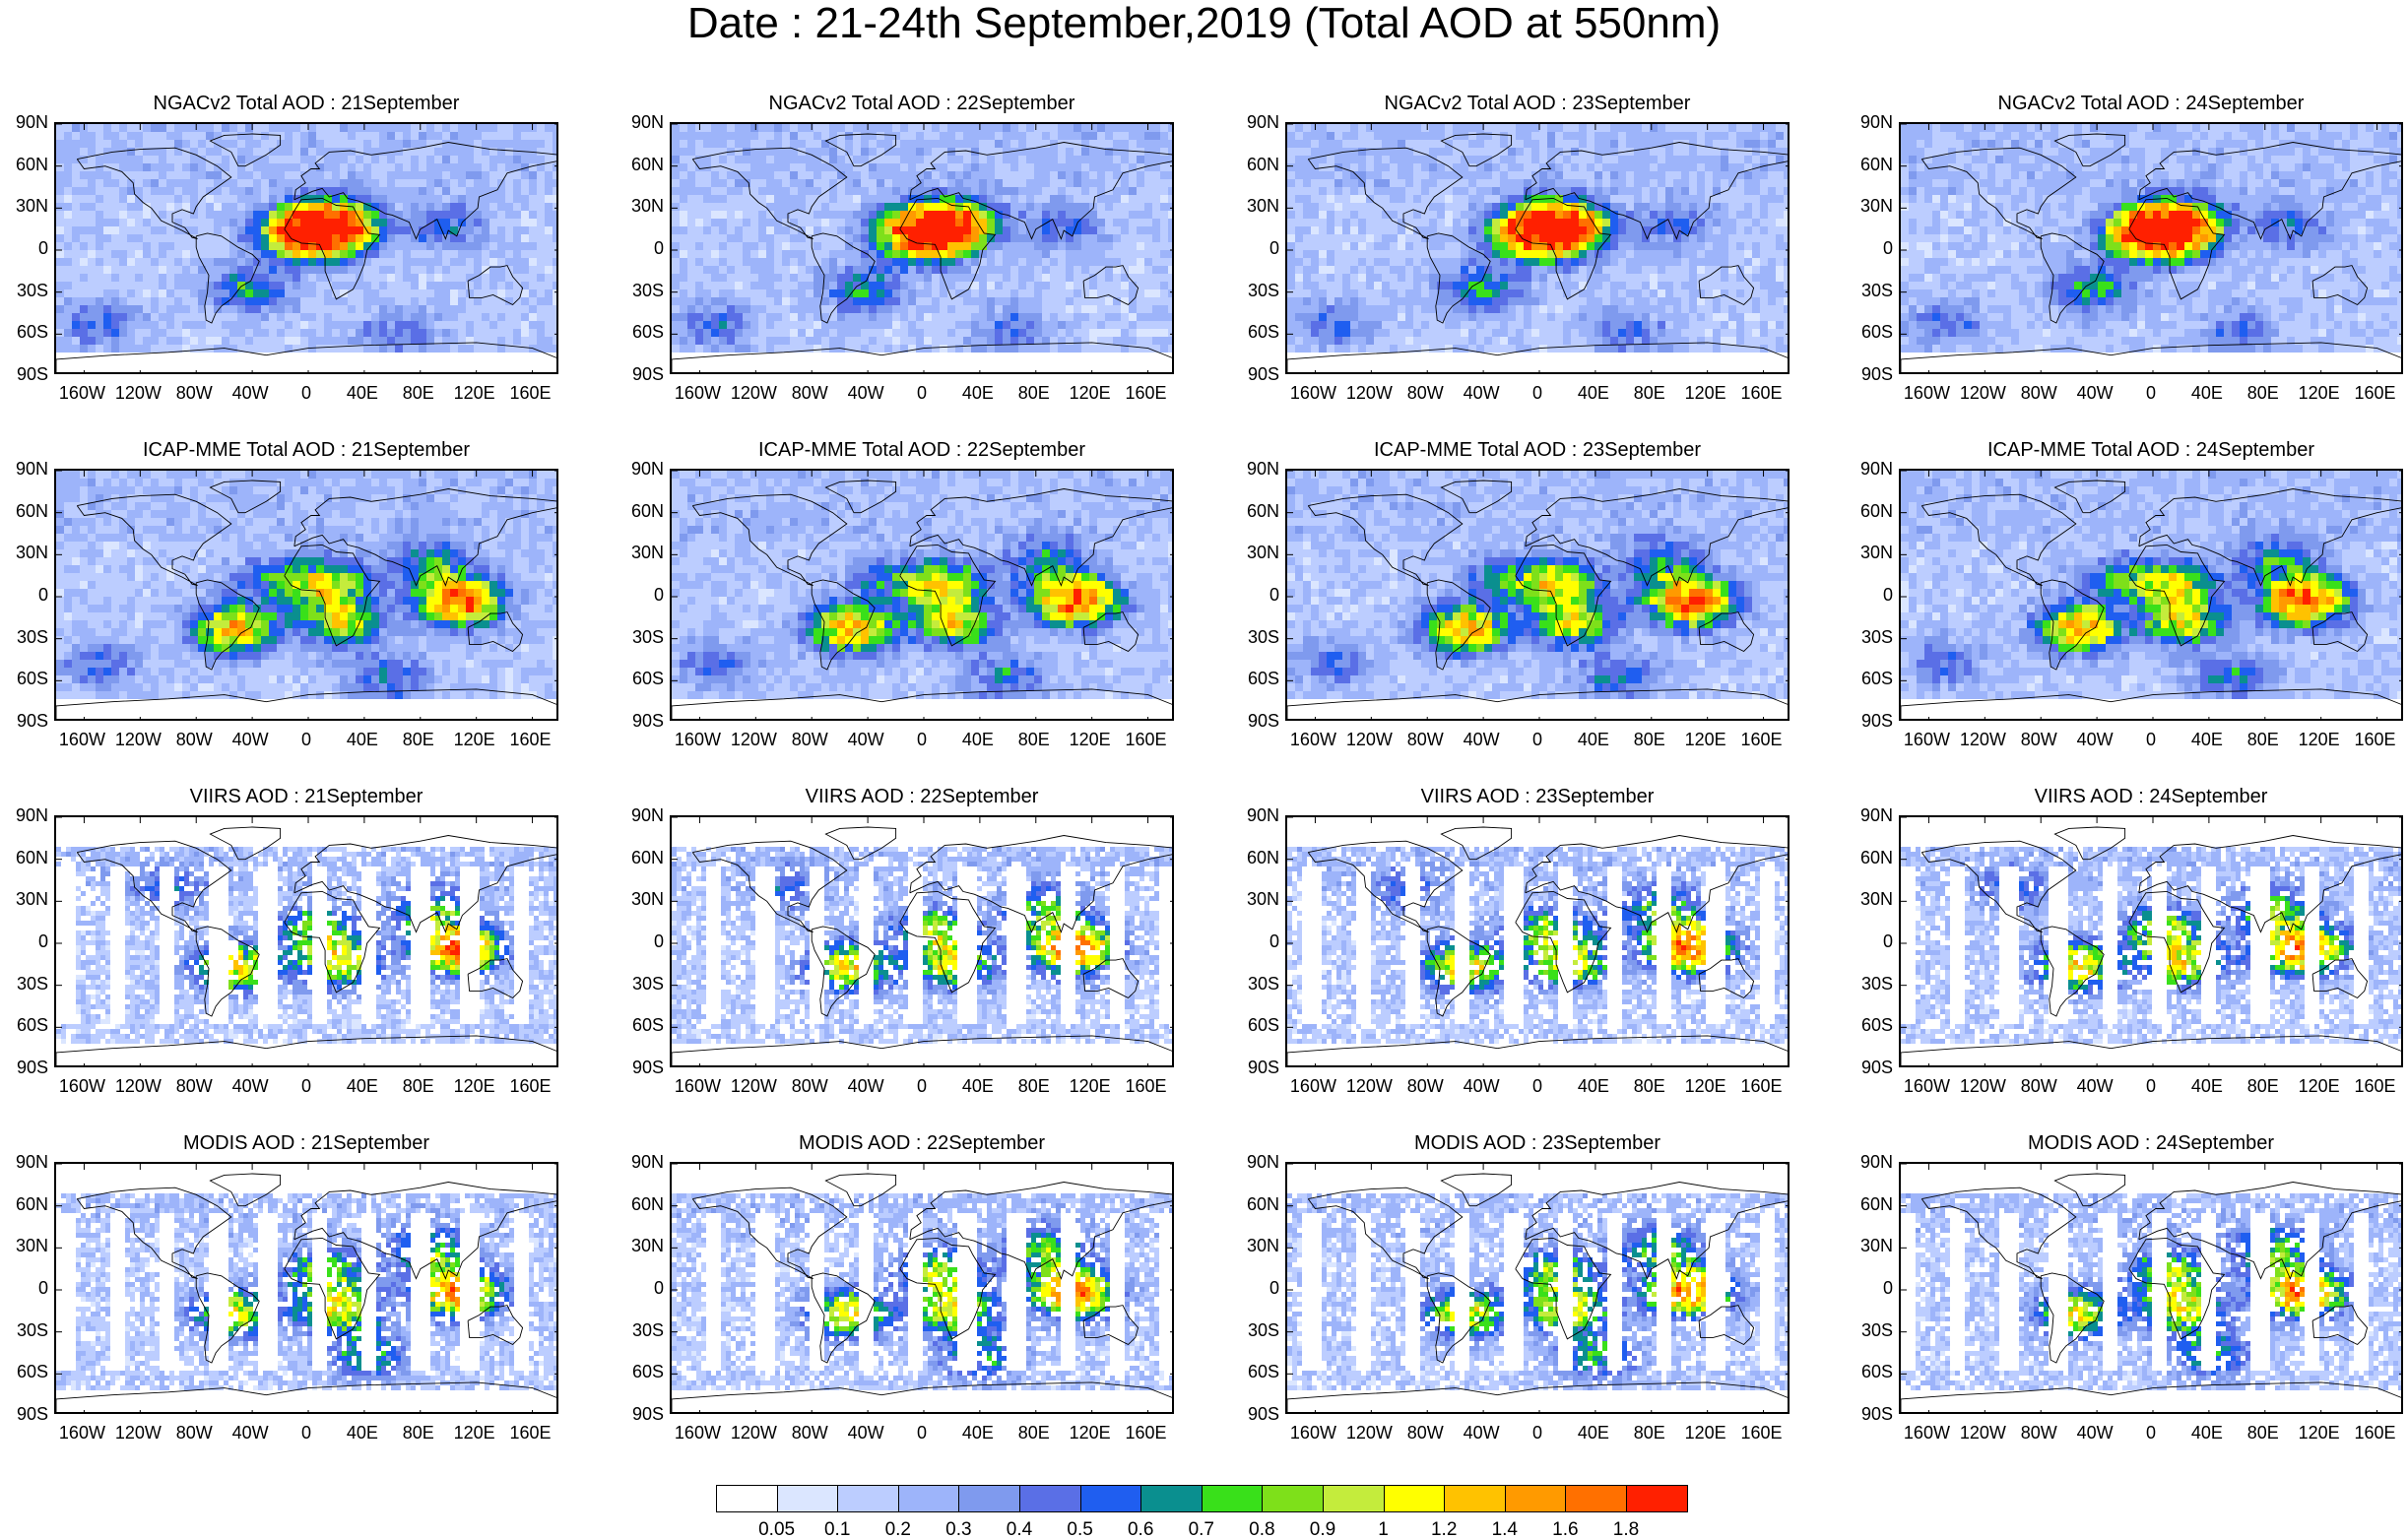 This screenshot has height=1540, width=2408. What do you see at coordinates (1626, 1530) in the screenshot?
I see `colorbar-label: 1.8` at bounding box center [1626, 1530].